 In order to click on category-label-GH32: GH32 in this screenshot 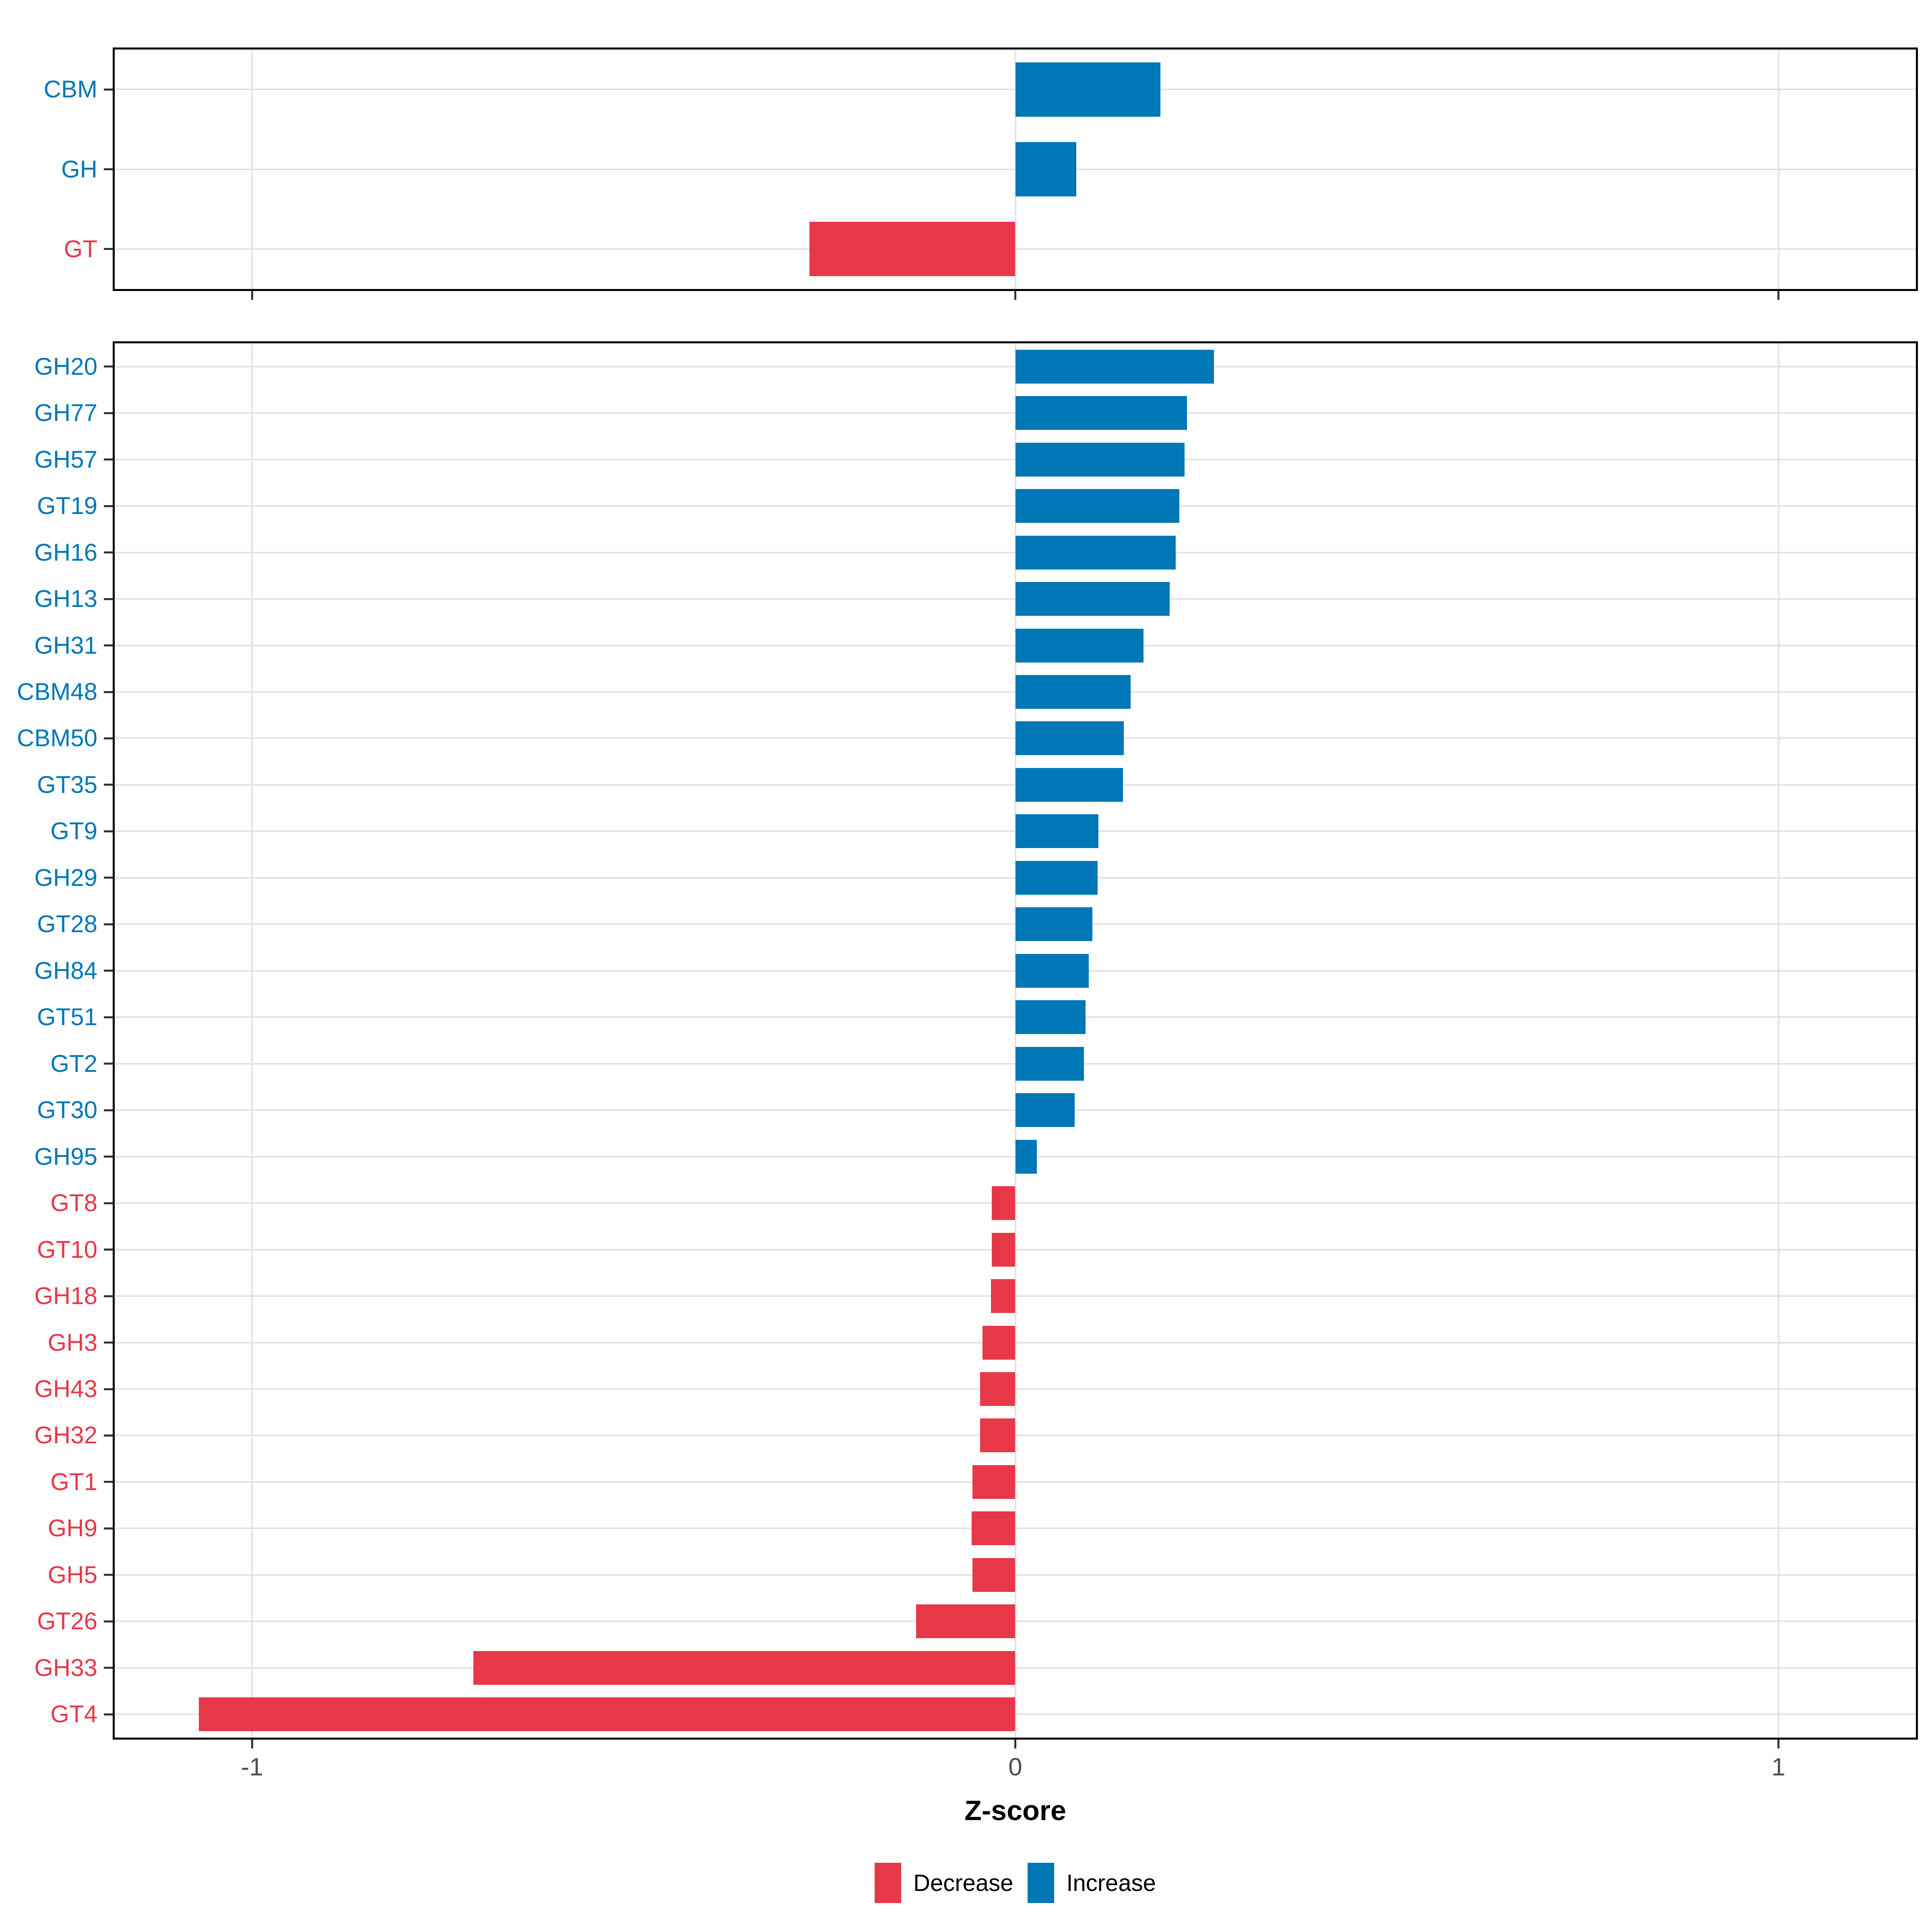, I will do `click(65, 1435)`.